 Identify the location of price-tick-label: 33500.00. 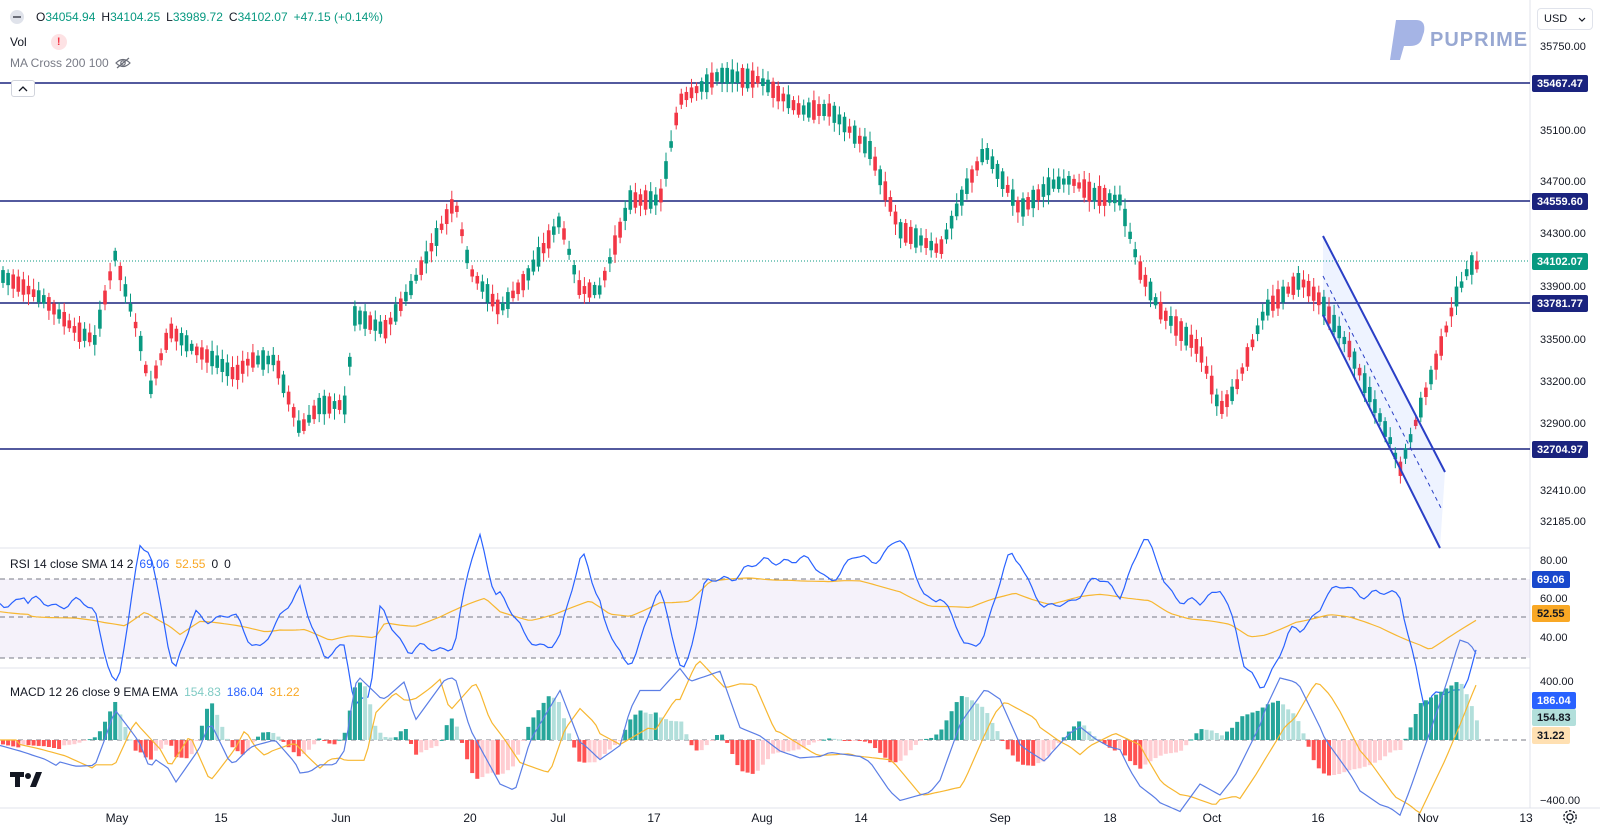
(1563, 340).